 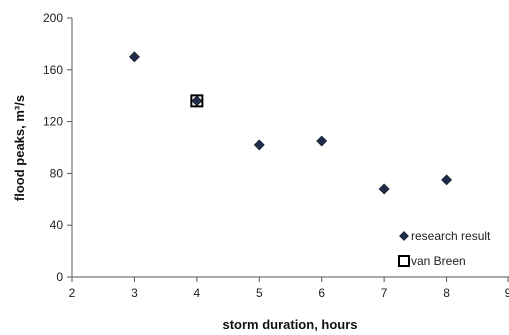 I want to click on legend-label: van Breen, so click(x=438, y=261).